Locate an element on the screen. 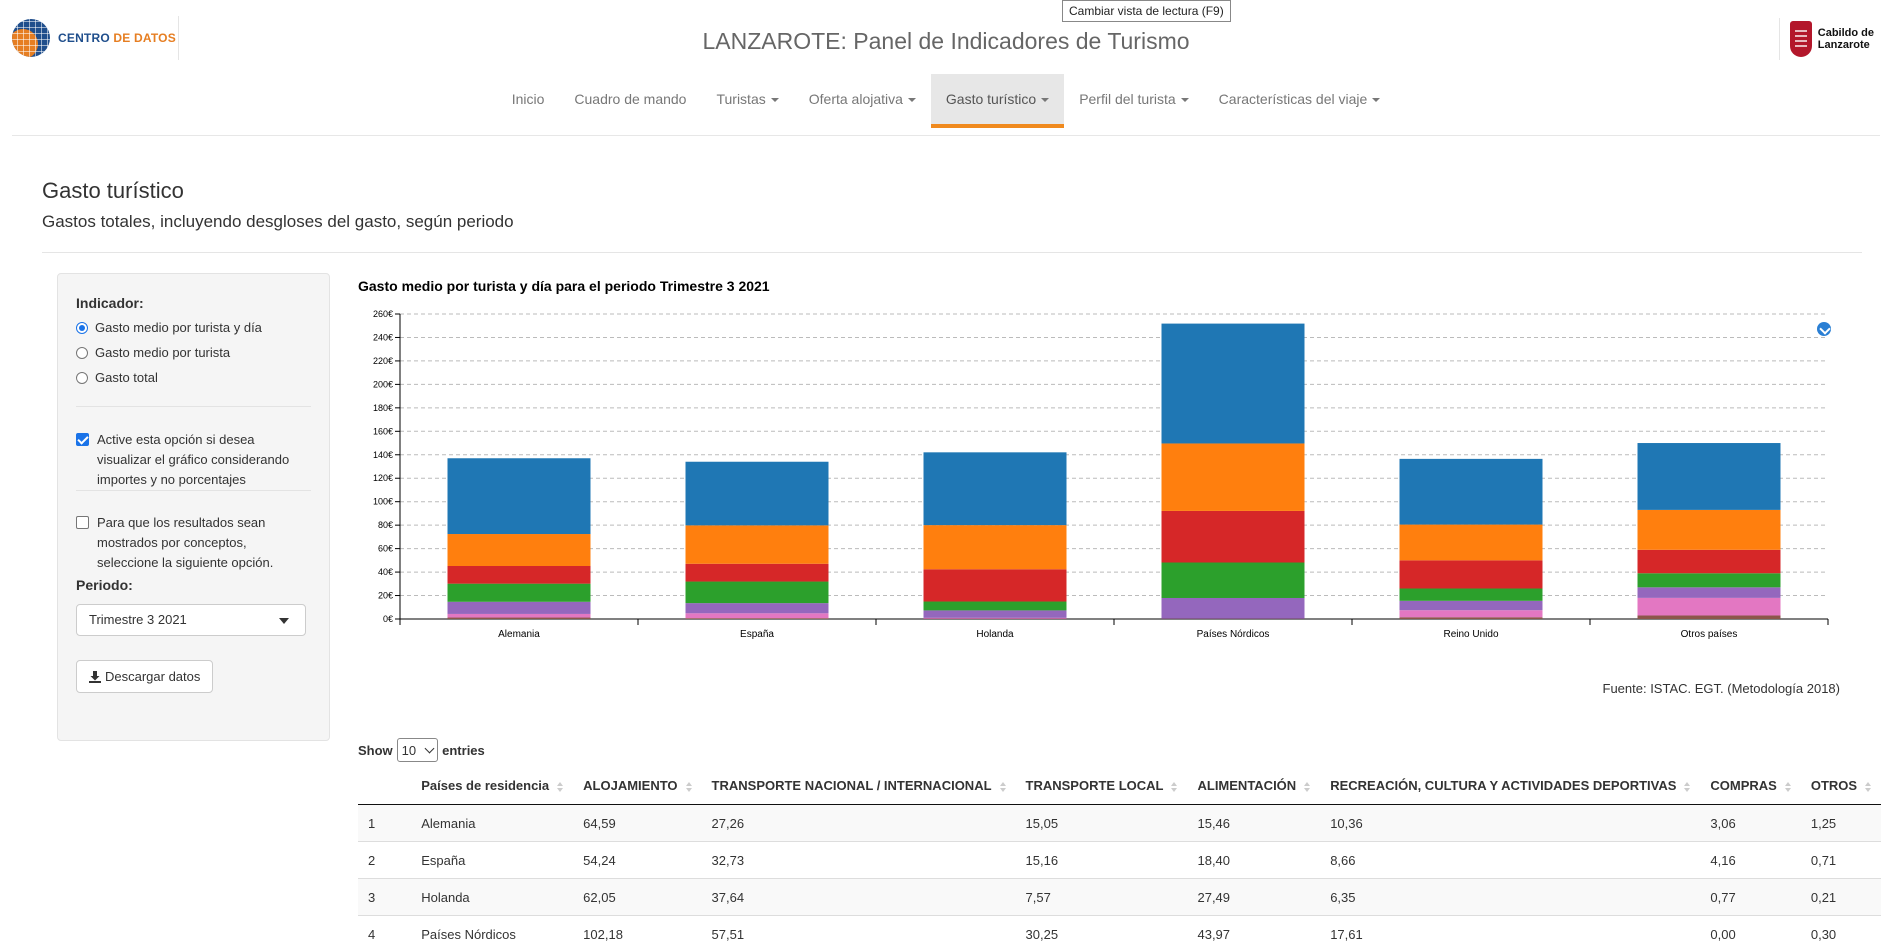 This screenshot has height=952, width=1892. indicador-label: Indicador: is located at coordinates (110, 303).